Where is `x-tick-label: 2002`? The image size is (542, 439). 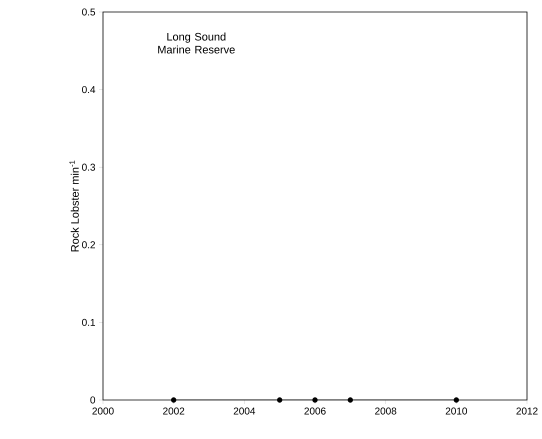
x-tick-label: 2002 is located at coordinates (173, 411).